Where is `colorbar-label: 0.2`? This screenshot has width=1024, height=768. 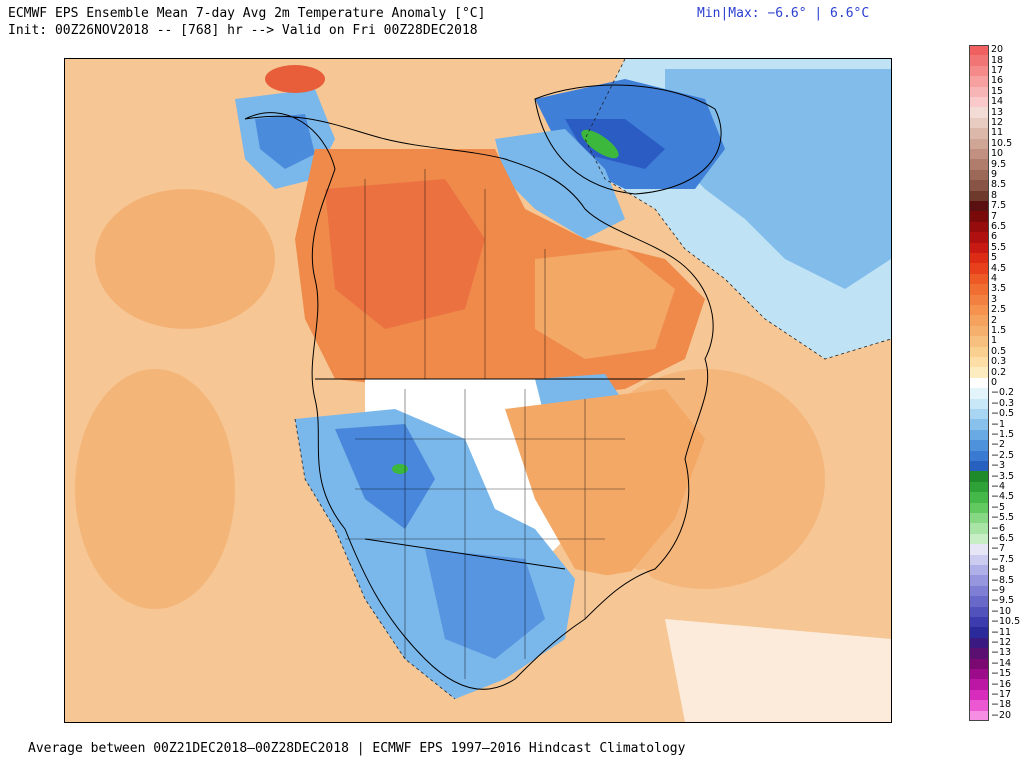 colorbar-label: 0.2 is located at coordinates (999, 372).